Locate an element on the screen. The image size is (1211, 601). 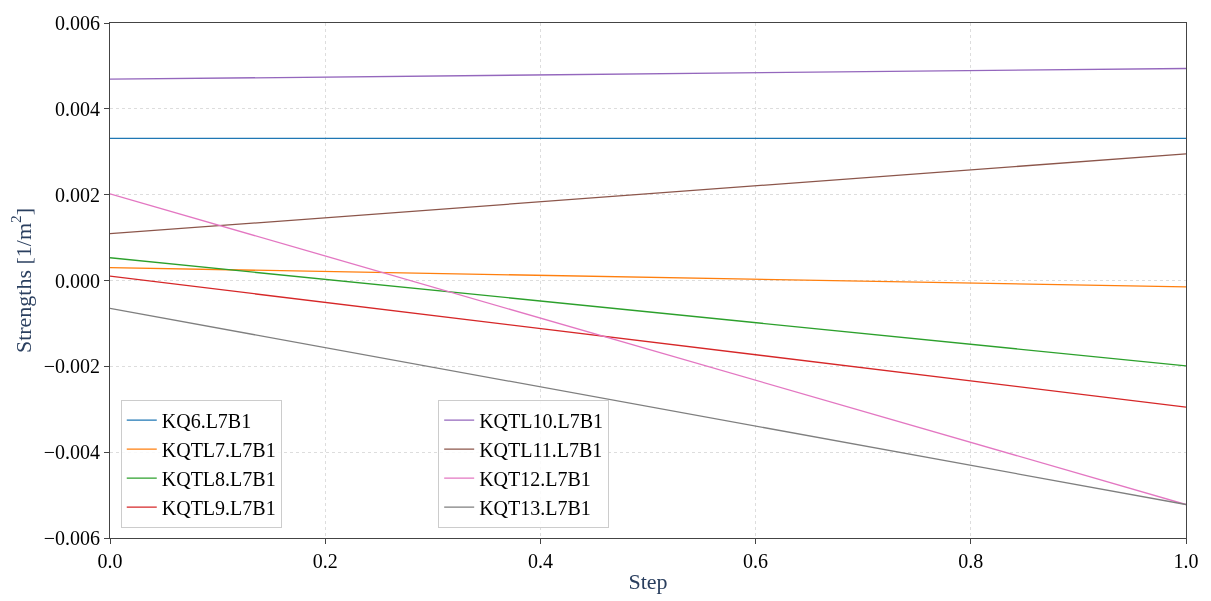
legend-label: KQTL9.L7B1 is located at coordinates (218, 508).